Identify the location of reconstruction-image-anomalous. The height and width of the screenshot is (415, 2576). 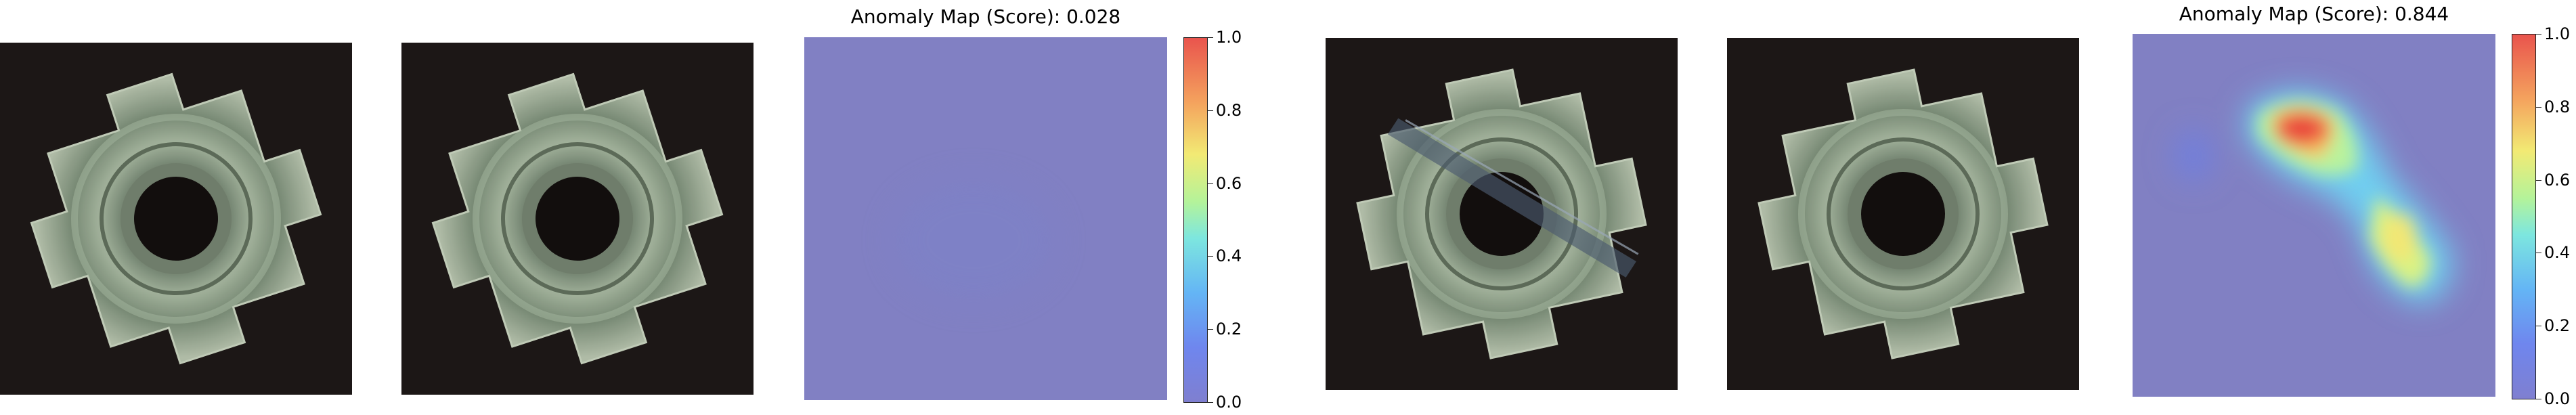
(1903, 214).